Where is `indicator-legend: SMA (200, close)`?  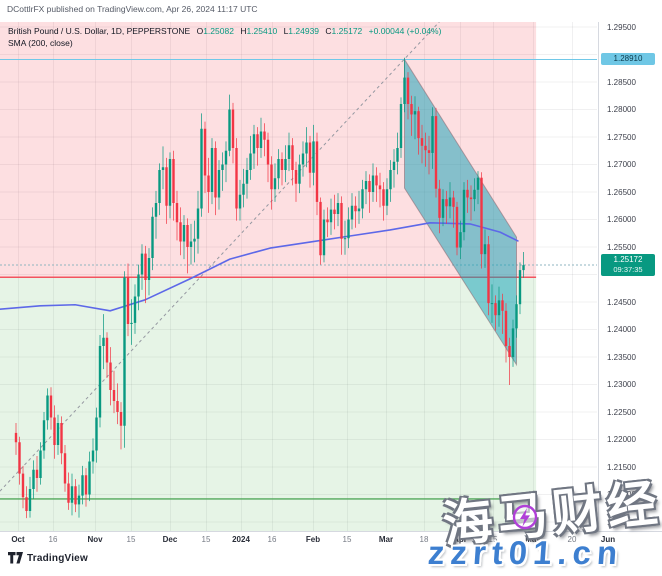
indicator-legend: SMA (200, close) is located at coordinates (40, 43).